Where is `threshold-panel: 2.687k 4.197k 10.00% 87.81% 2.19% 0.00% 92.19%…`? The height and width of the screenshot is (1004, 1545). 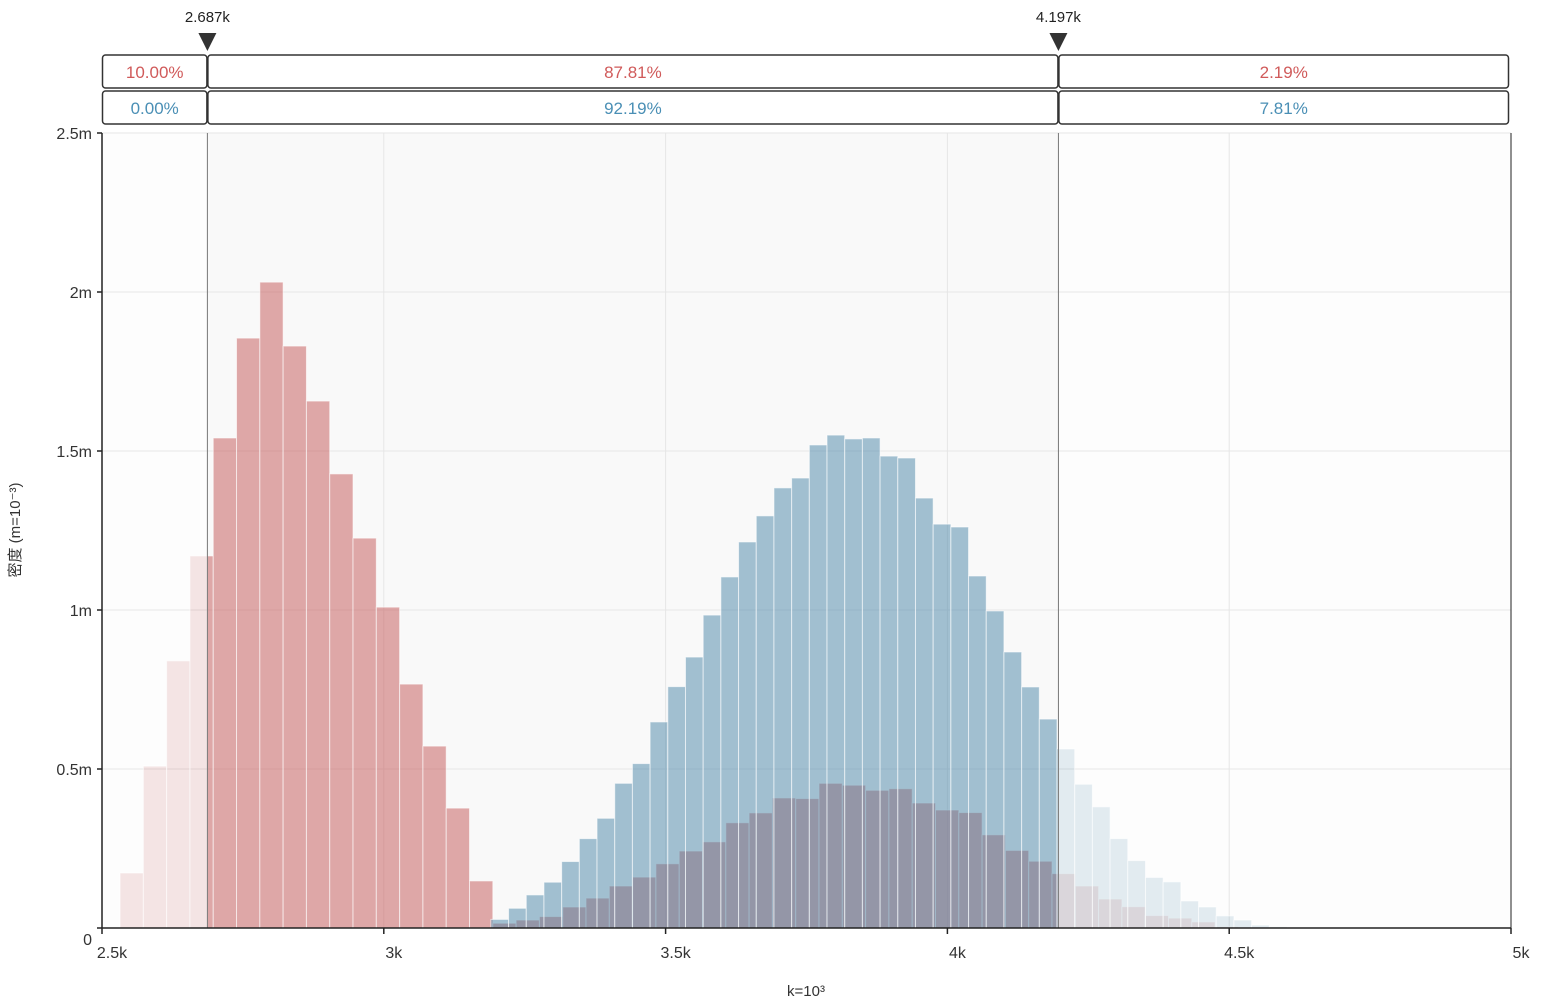 threshold-panel: 2.687k 4.197k 10.00% 87.81% 2.19% 0.00% 92.19%… is located at coordinates (805, 67).